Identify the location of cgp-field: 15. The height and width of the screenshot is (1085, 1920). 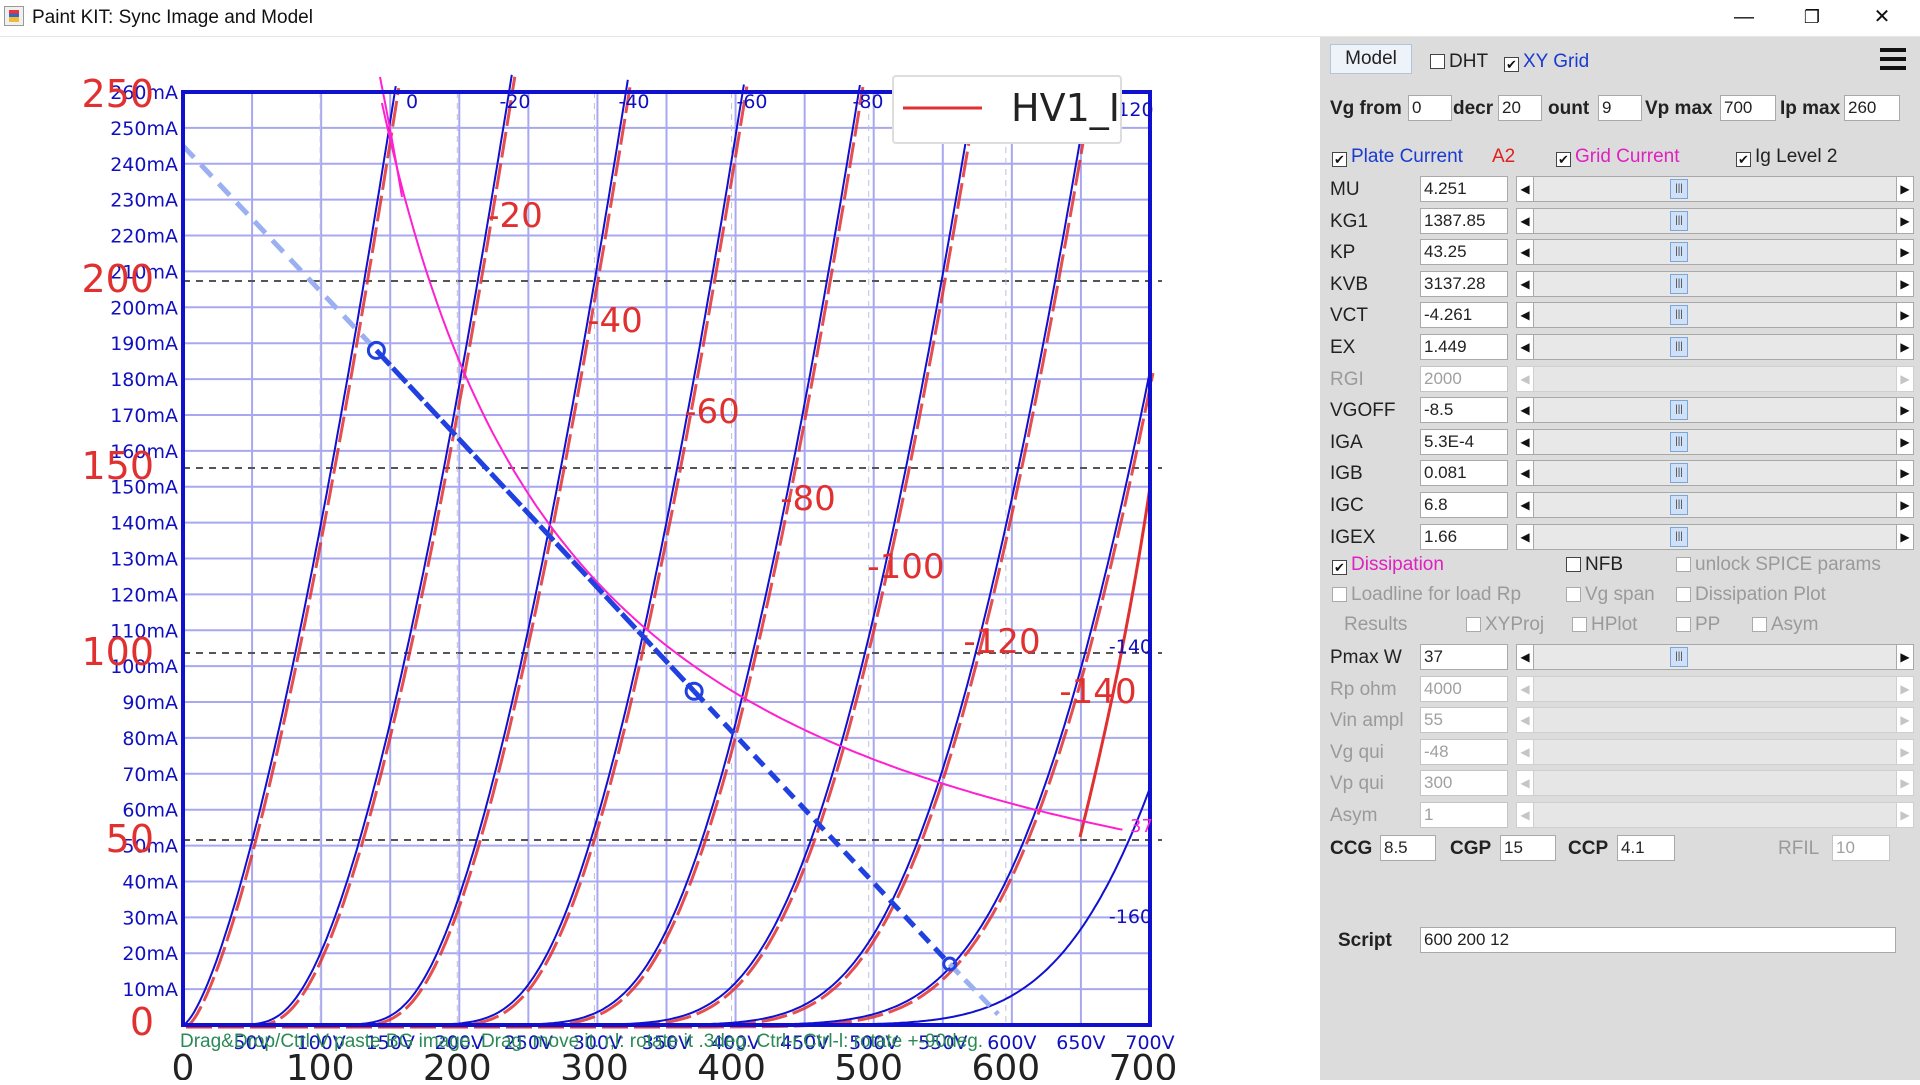
(1528, 848).